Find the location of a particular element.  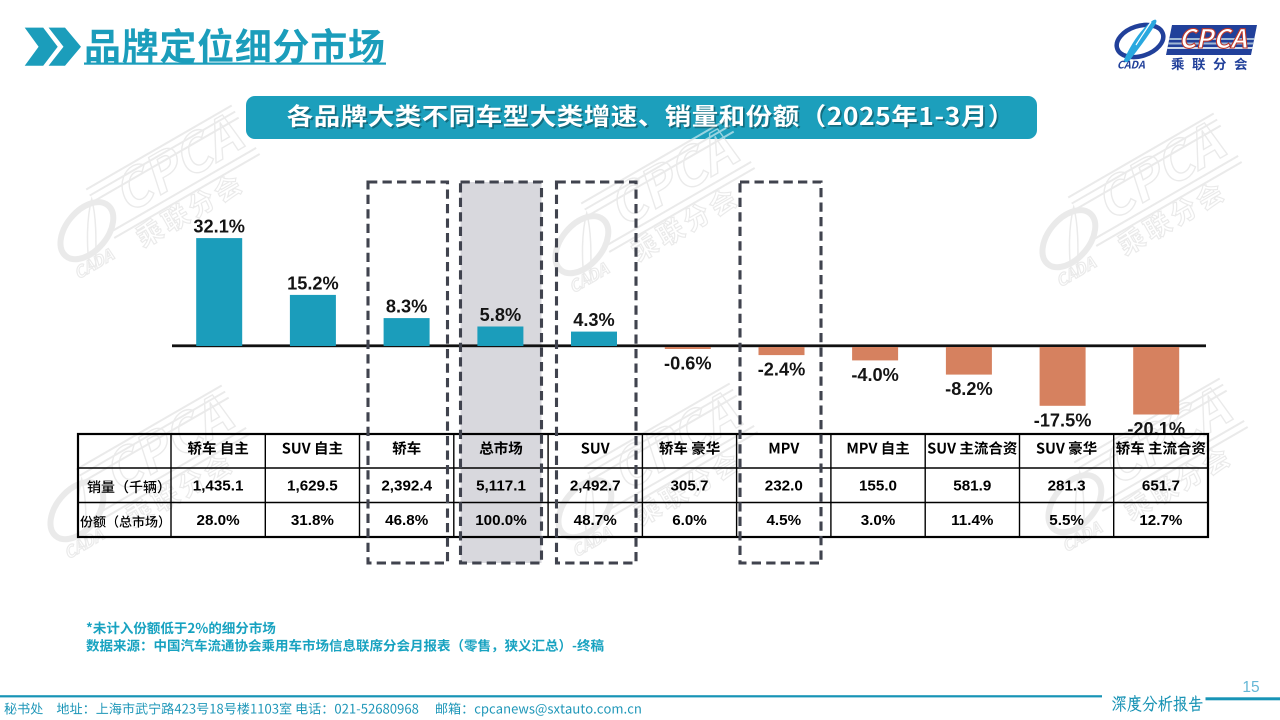

svg-text: 8.3% is located at coordinates (406, 307).